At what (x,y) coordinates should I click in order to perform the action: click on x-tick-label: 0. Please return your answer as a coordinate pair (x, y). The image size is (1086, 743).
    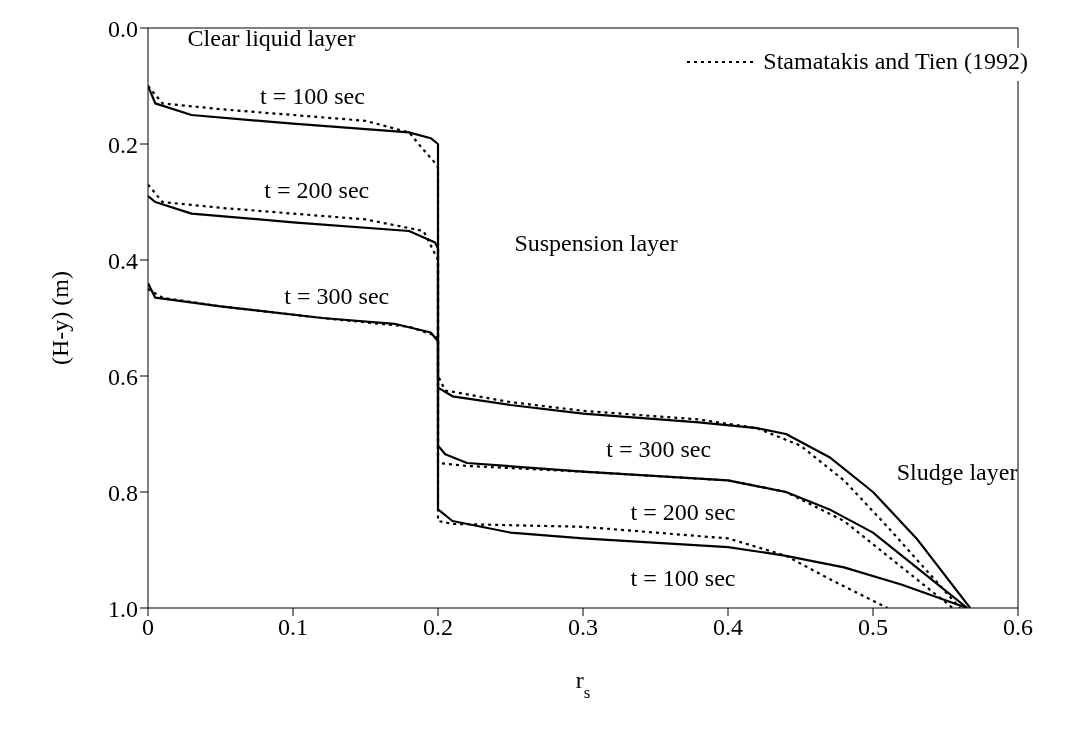
    Looking at the image, I should click on (148, 627).